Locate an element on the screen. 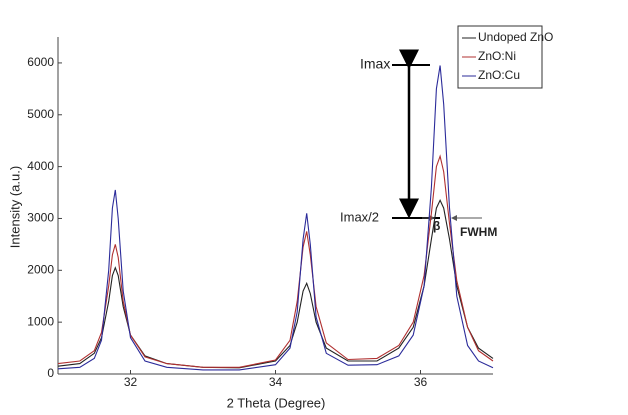 This screenshot has height=415, width=628. x-tick-label: 36 is located at coordinates (421, 382).